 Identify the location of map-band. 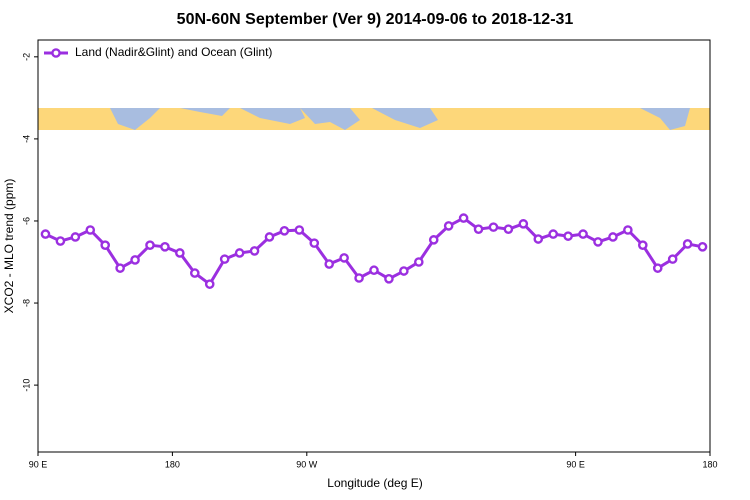
(374, 119).